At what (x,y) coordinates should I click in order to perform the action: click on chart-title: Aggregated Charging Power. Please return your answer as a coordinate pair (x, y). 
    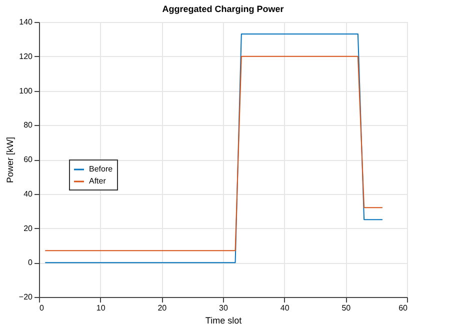
    Looking at the image, I should click on (223, 9).